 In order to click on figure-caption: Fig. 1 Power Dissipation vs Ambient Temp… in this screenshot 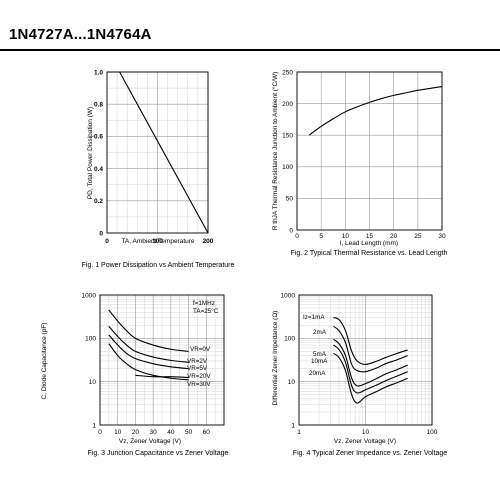, I will do `click(158, 265)`.